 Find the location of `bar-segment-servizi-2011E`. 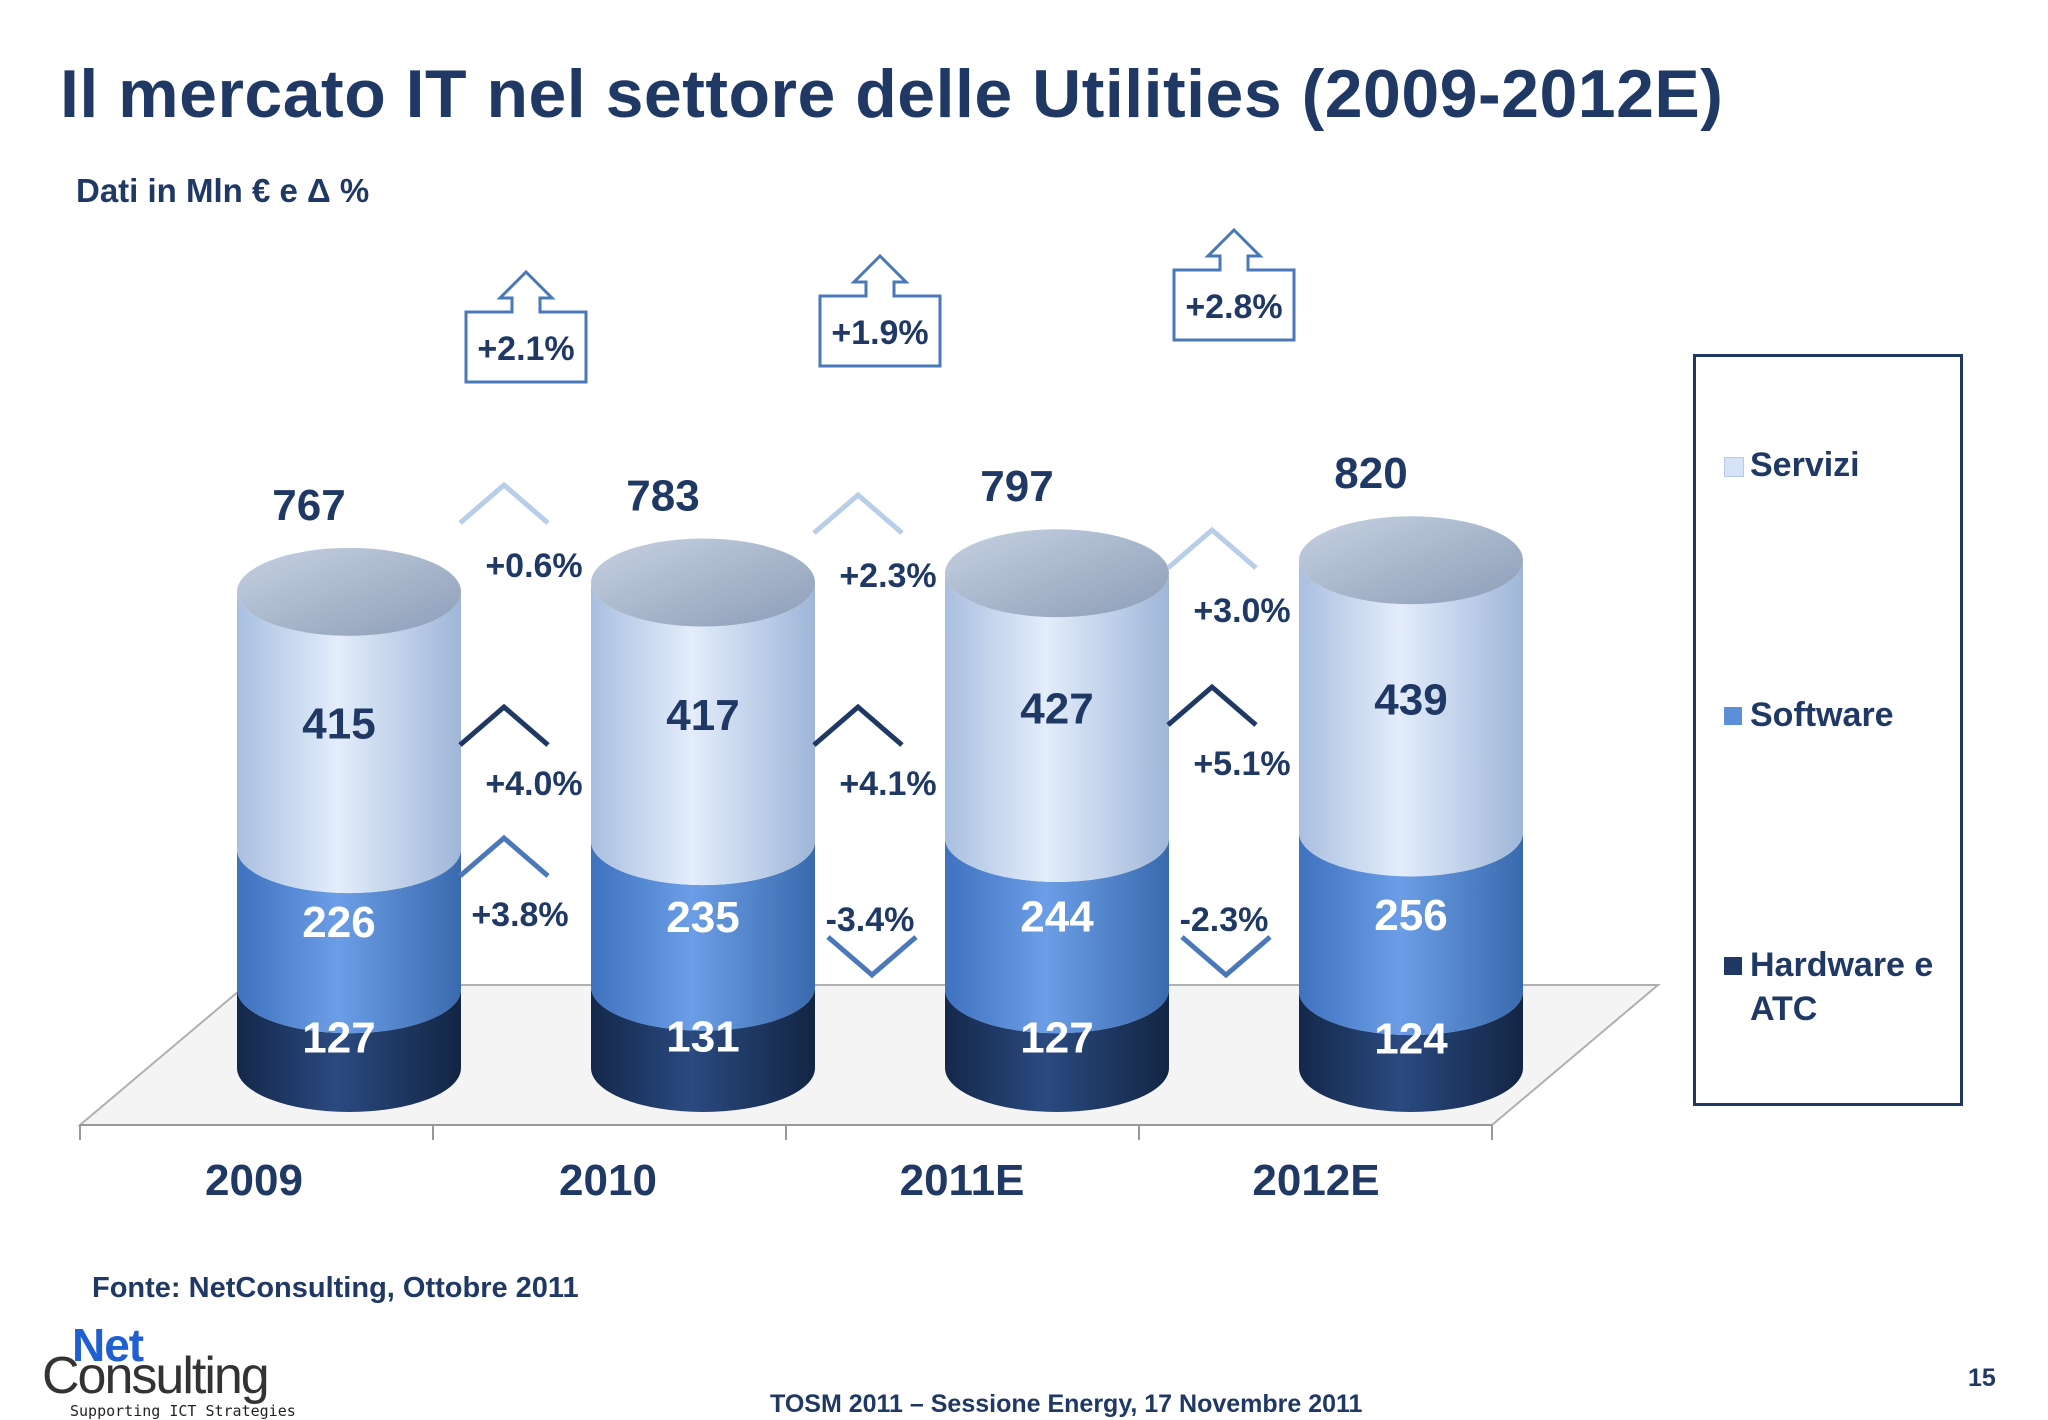

bar-segment-servizi-2011E is located at coordinates (1057, 727).